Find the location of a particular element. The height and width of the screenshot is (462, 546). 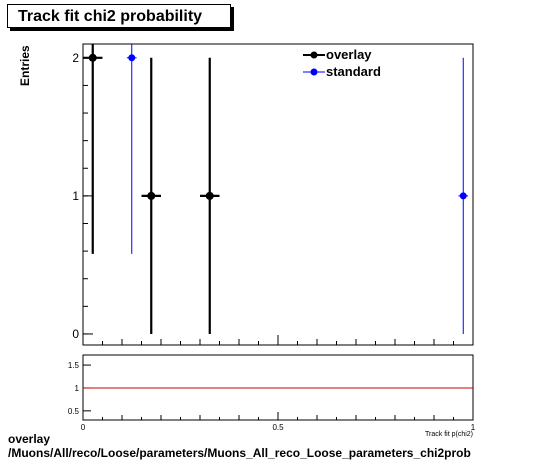

legend-label-overlay: overlay is located at coordinates (349, 54).